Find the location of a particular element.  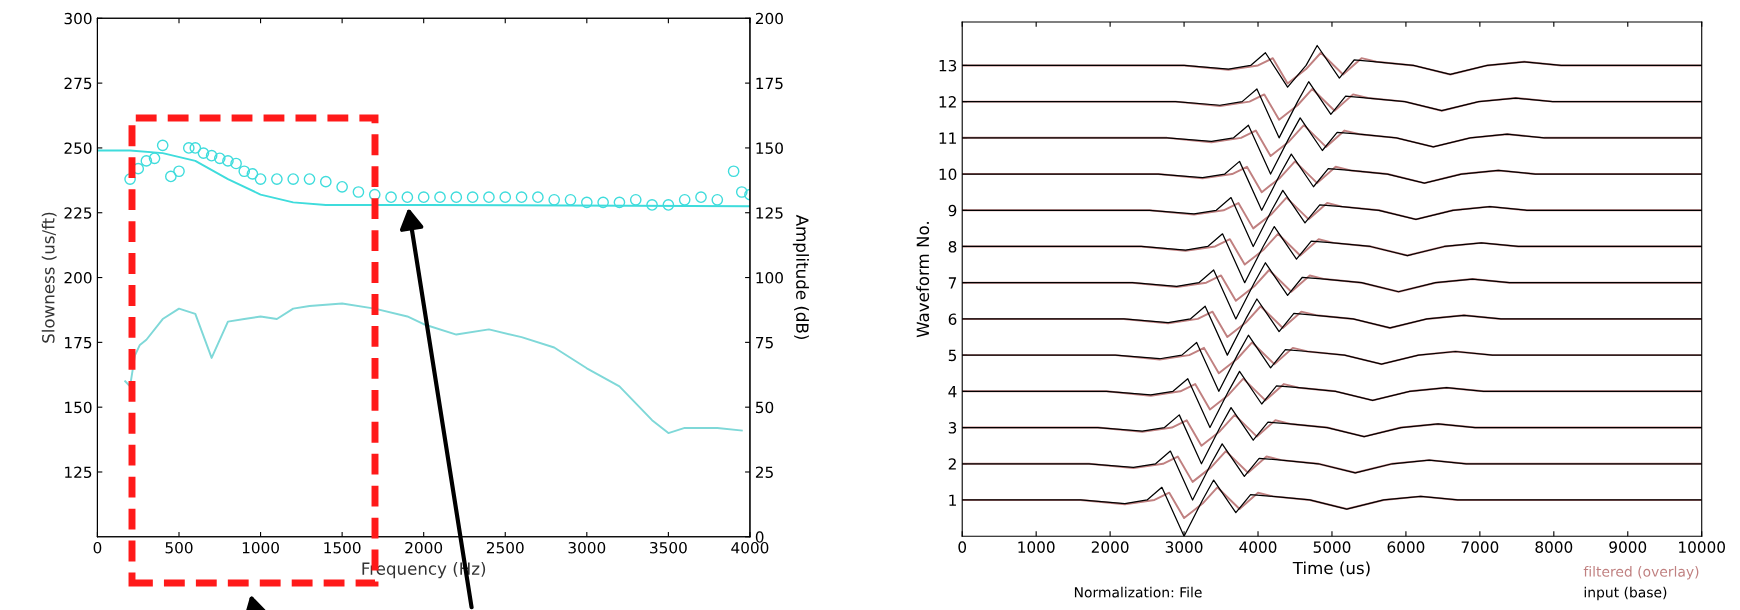

text: Normalization: File is located at coordinates (1138, 592).